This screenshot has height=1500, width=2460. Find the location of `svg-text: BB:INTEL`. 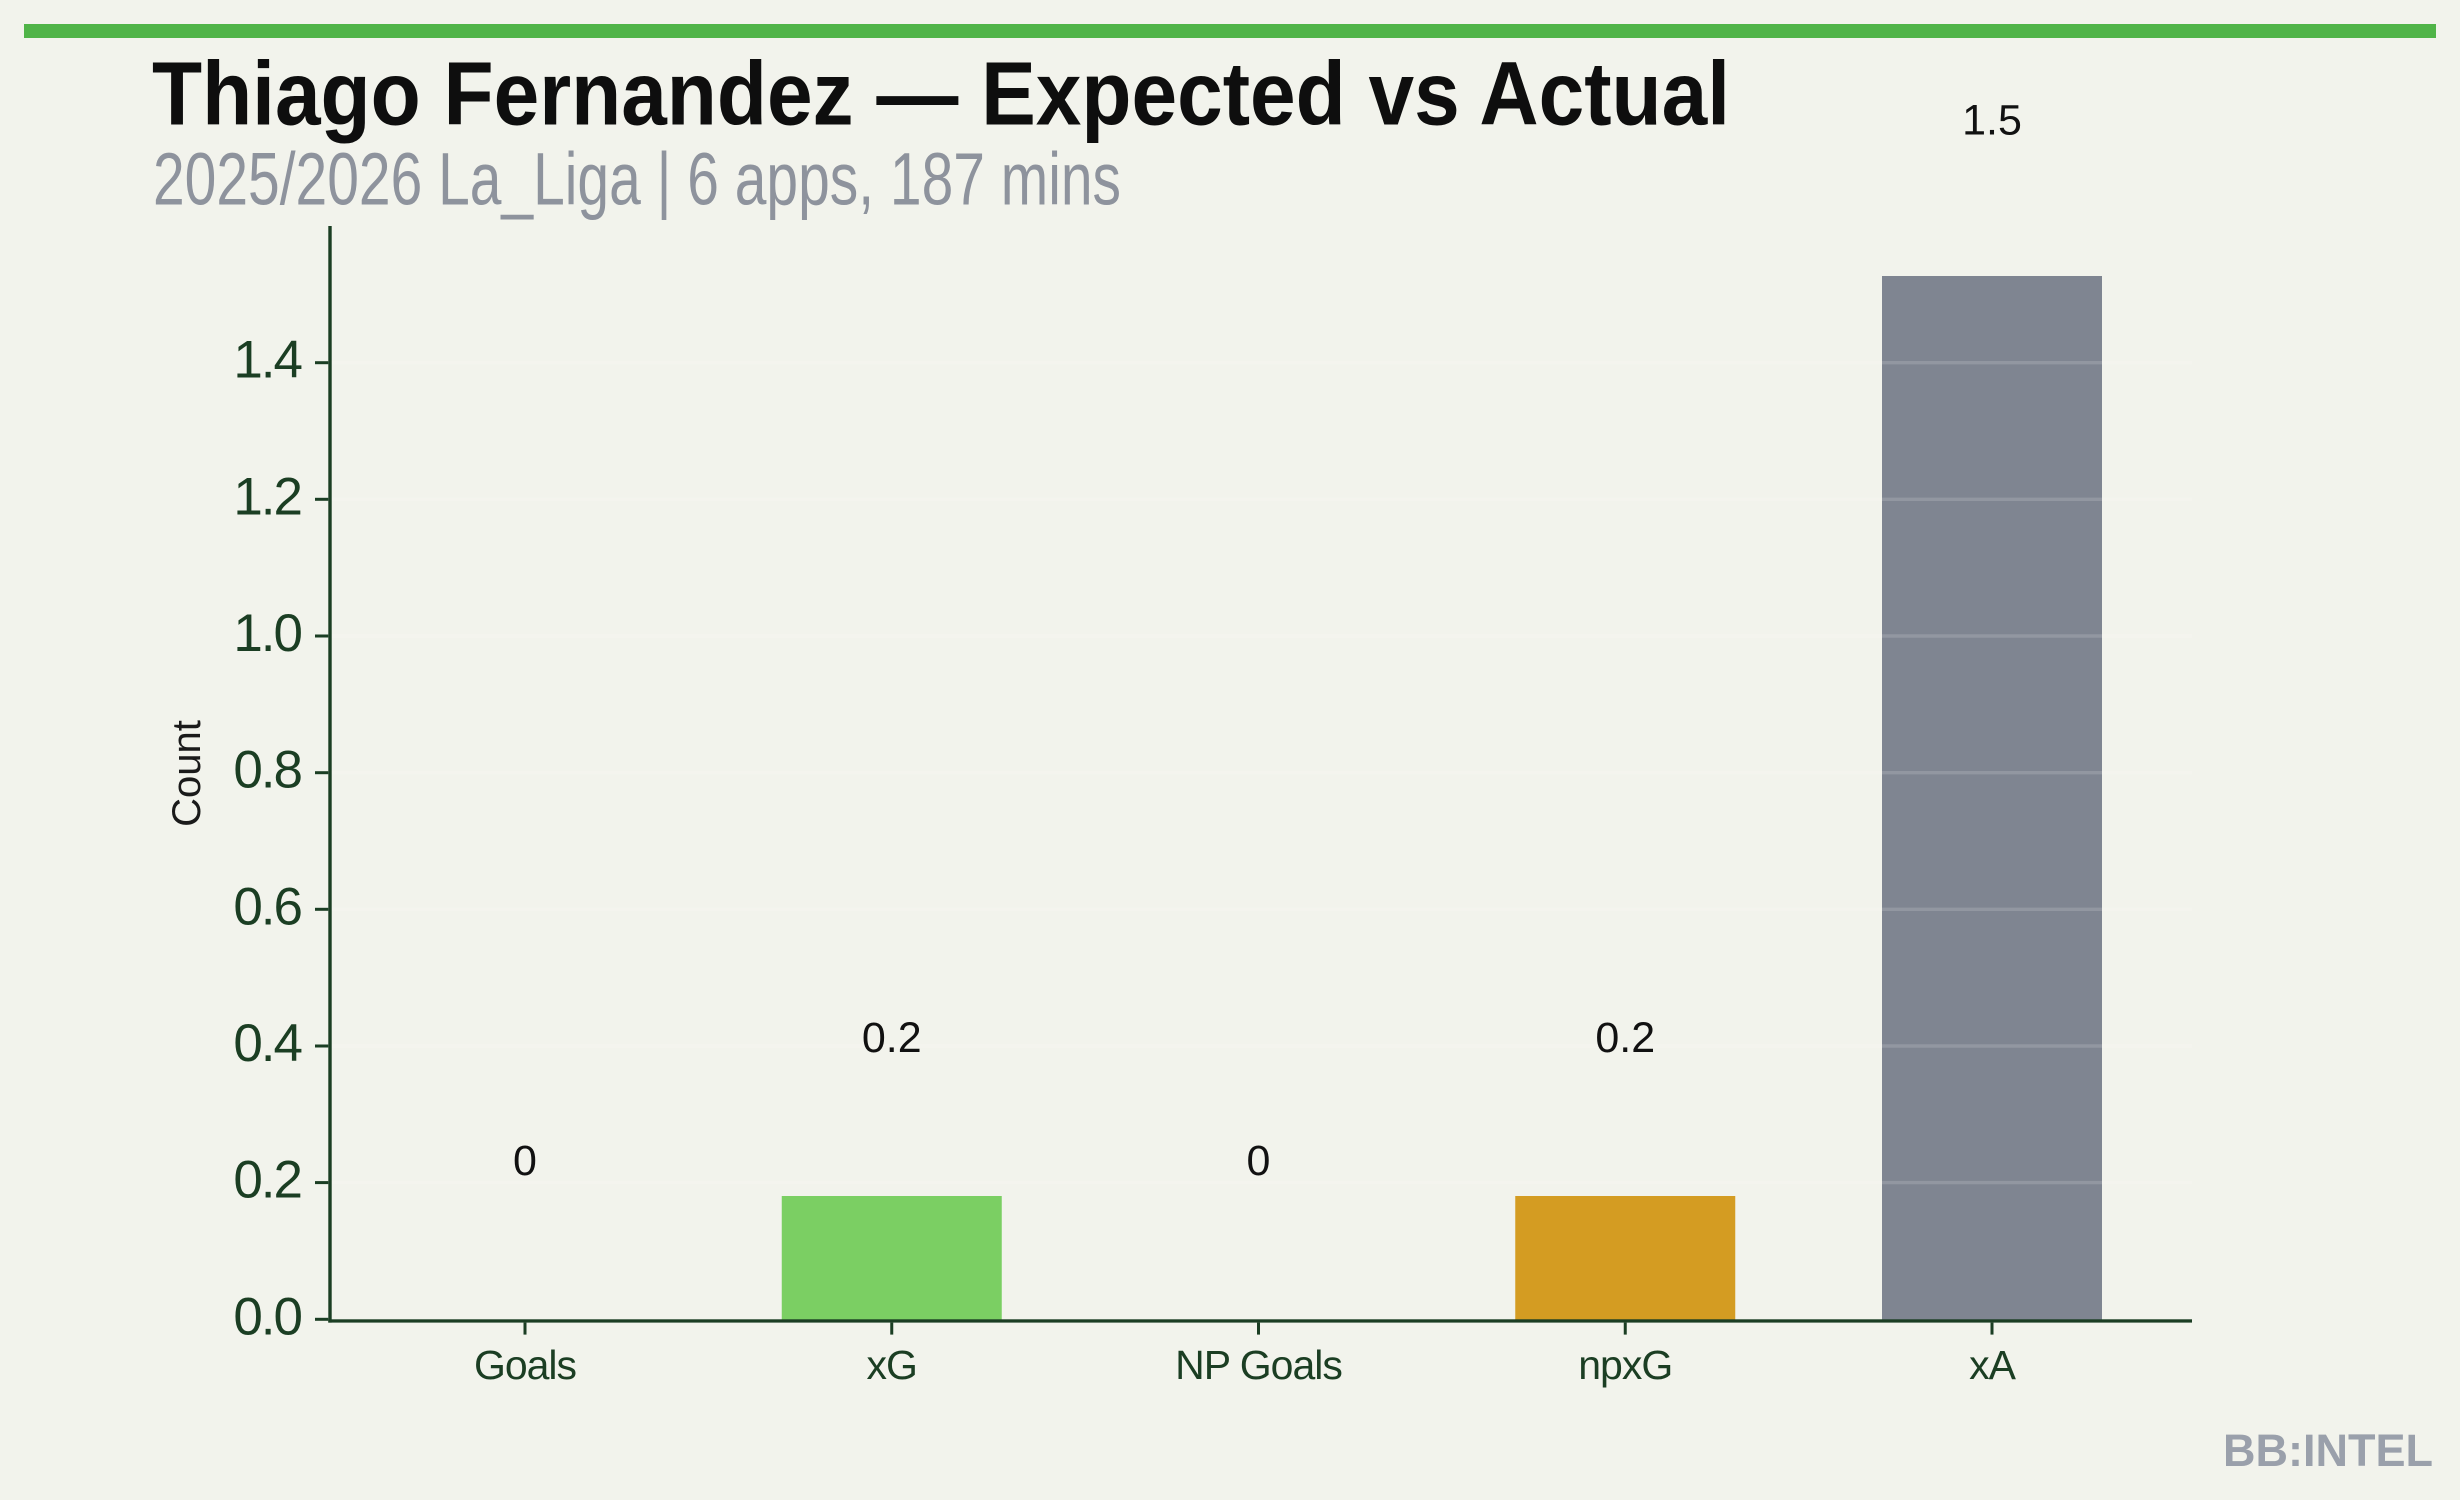

svg-text: BB:INTEL is located at coordinates (2328, 1450).